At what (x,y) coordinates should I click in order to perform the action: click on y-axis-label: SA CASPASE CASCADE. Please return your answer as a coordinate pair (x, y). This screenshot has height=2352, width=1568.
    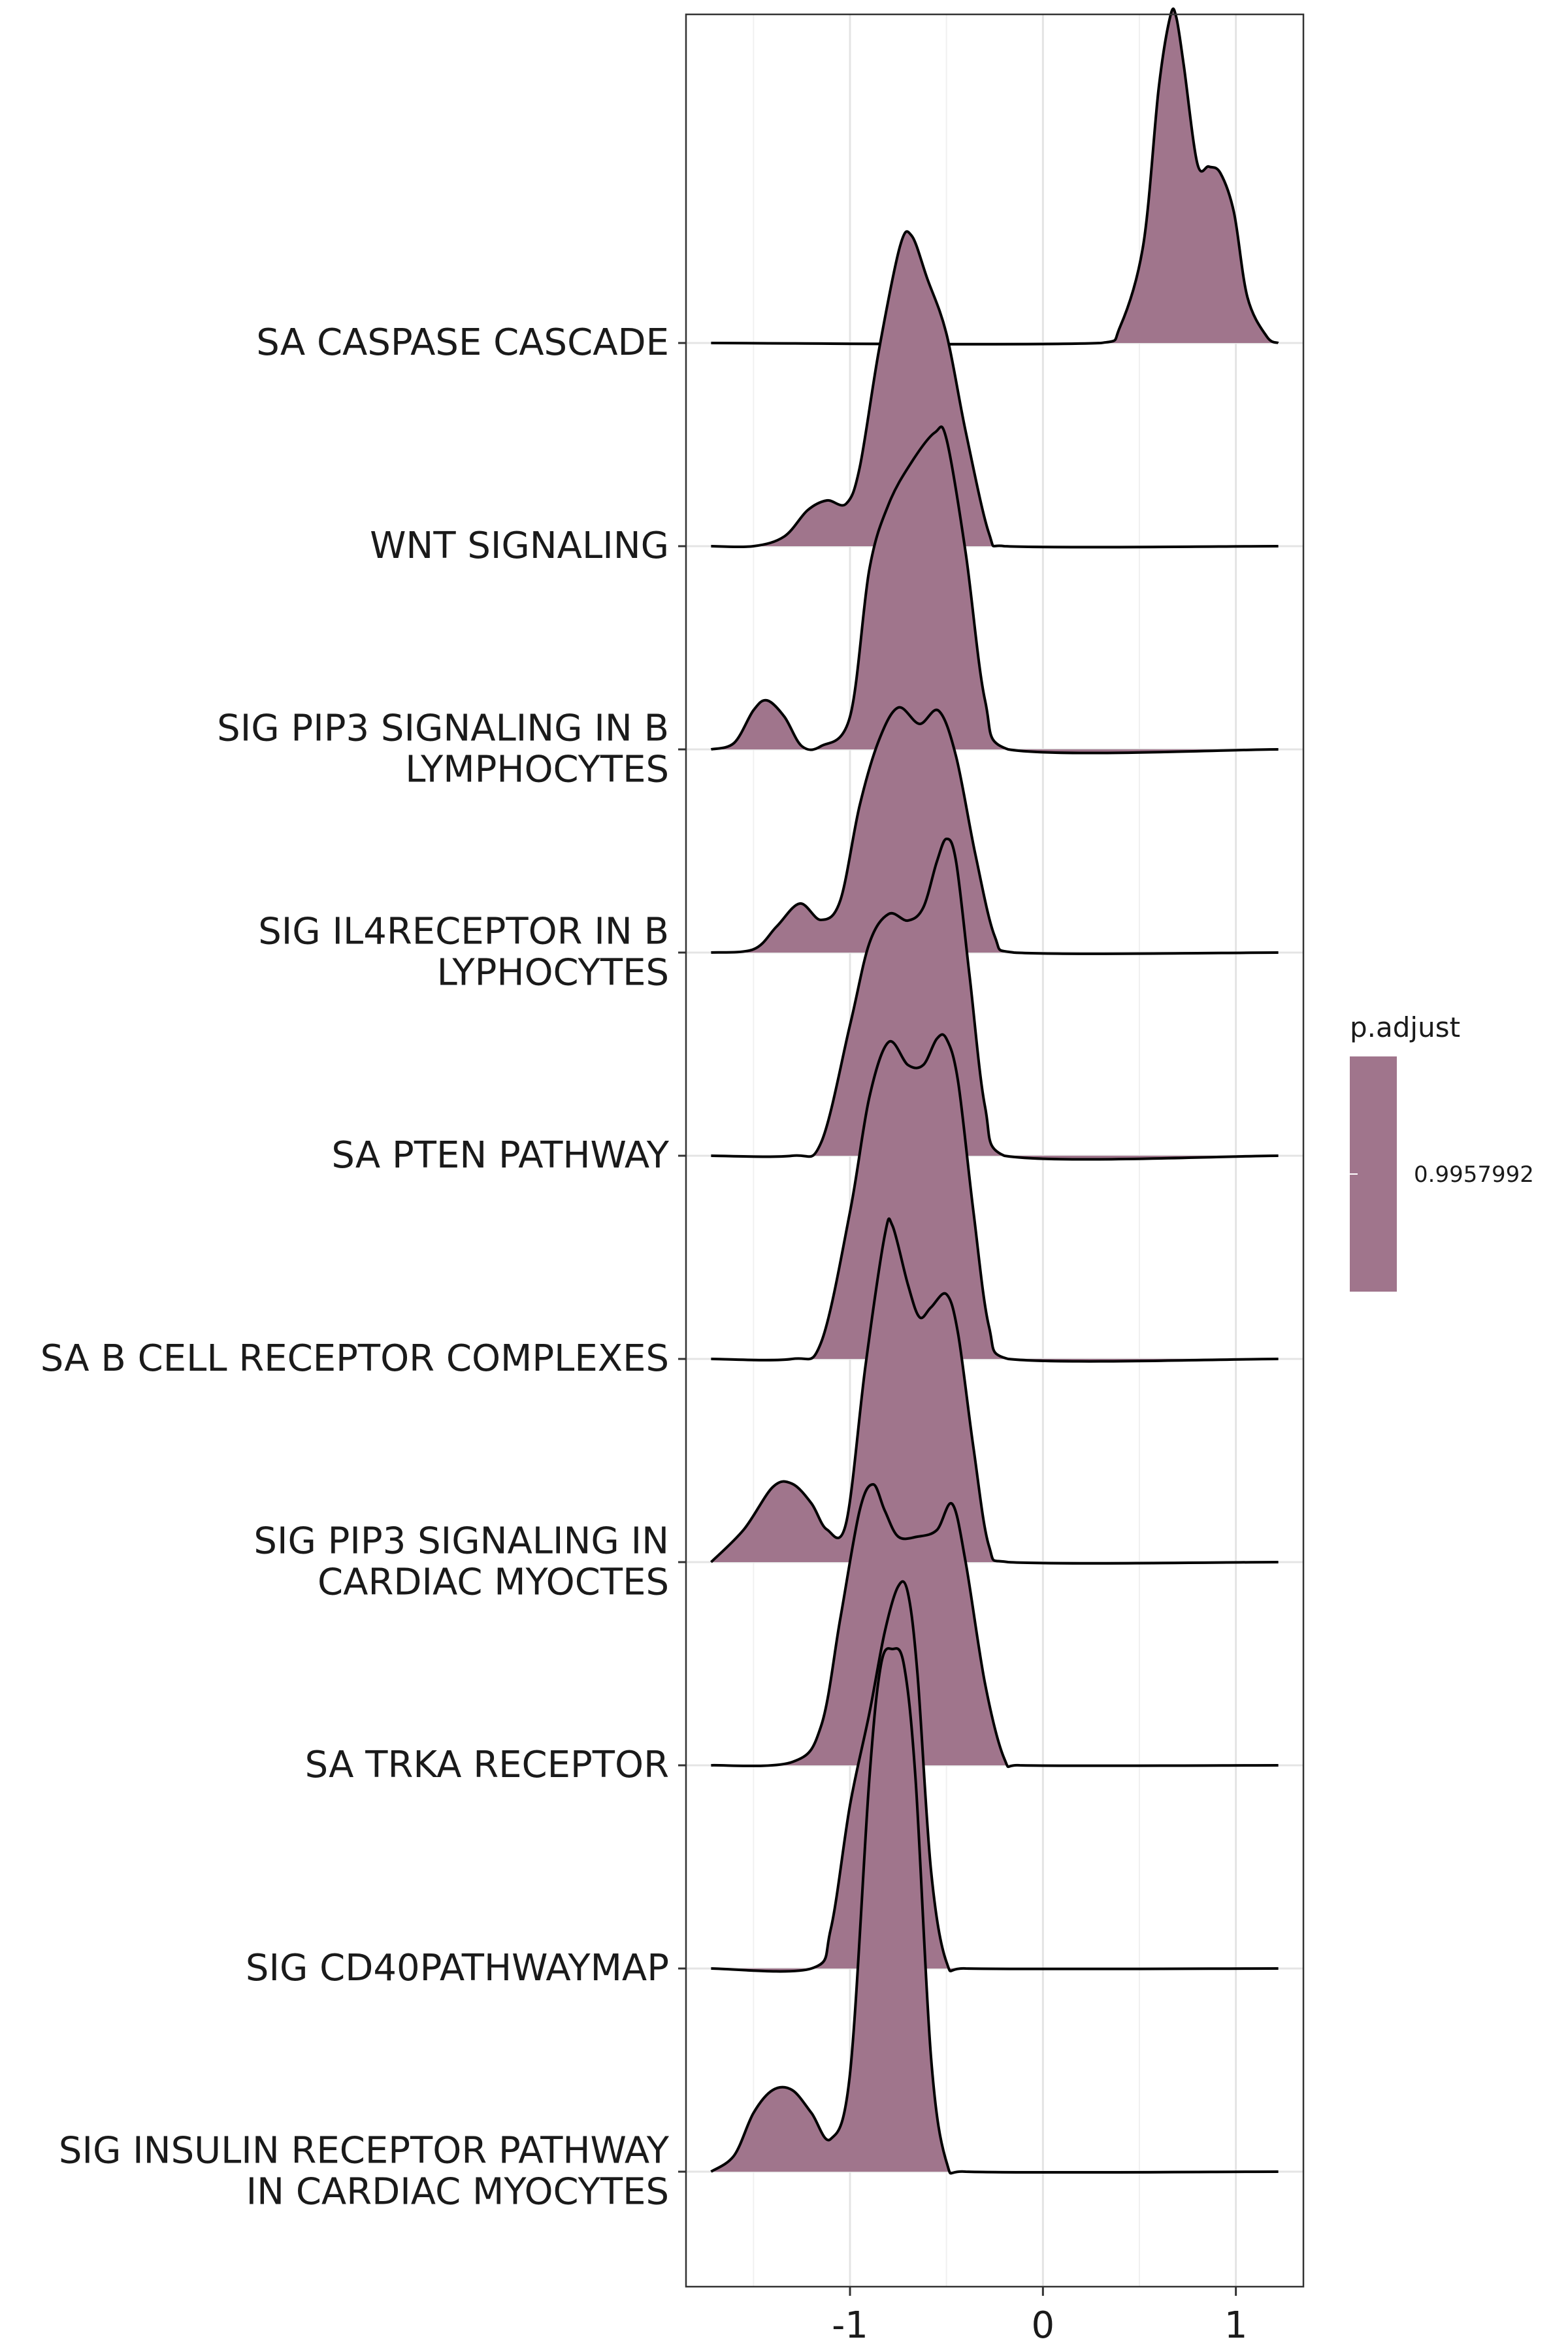
    Looking at the image, I should click on (462, 342).